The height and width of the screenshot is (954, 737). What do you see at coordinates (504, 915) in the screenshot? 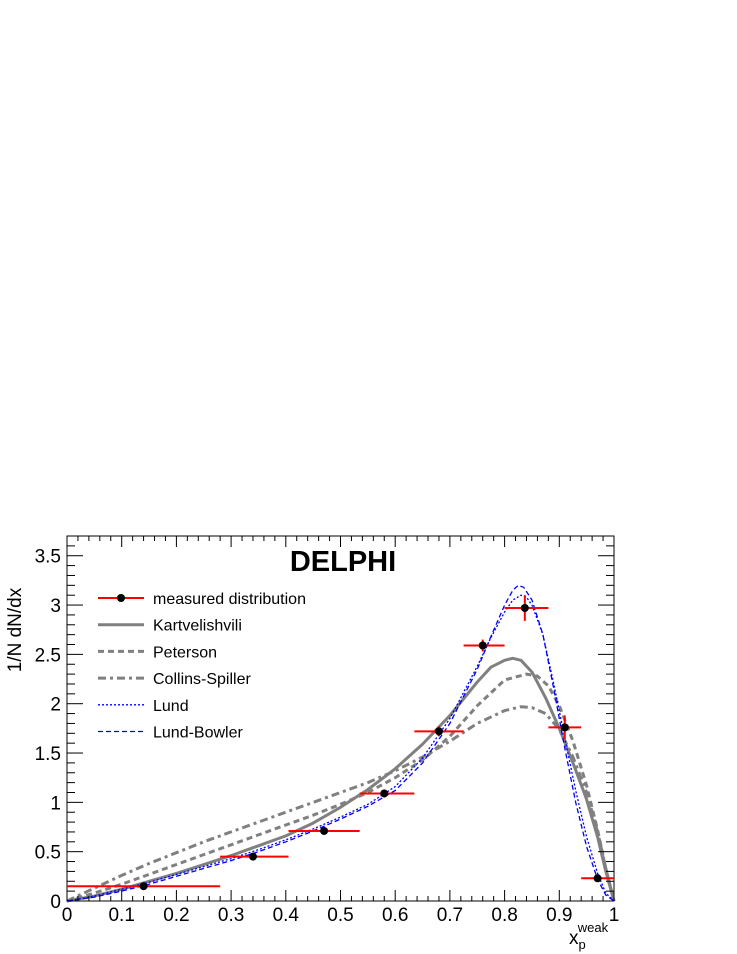
I see `x-tick-label: 0.8` at bounding box center [504, 915].